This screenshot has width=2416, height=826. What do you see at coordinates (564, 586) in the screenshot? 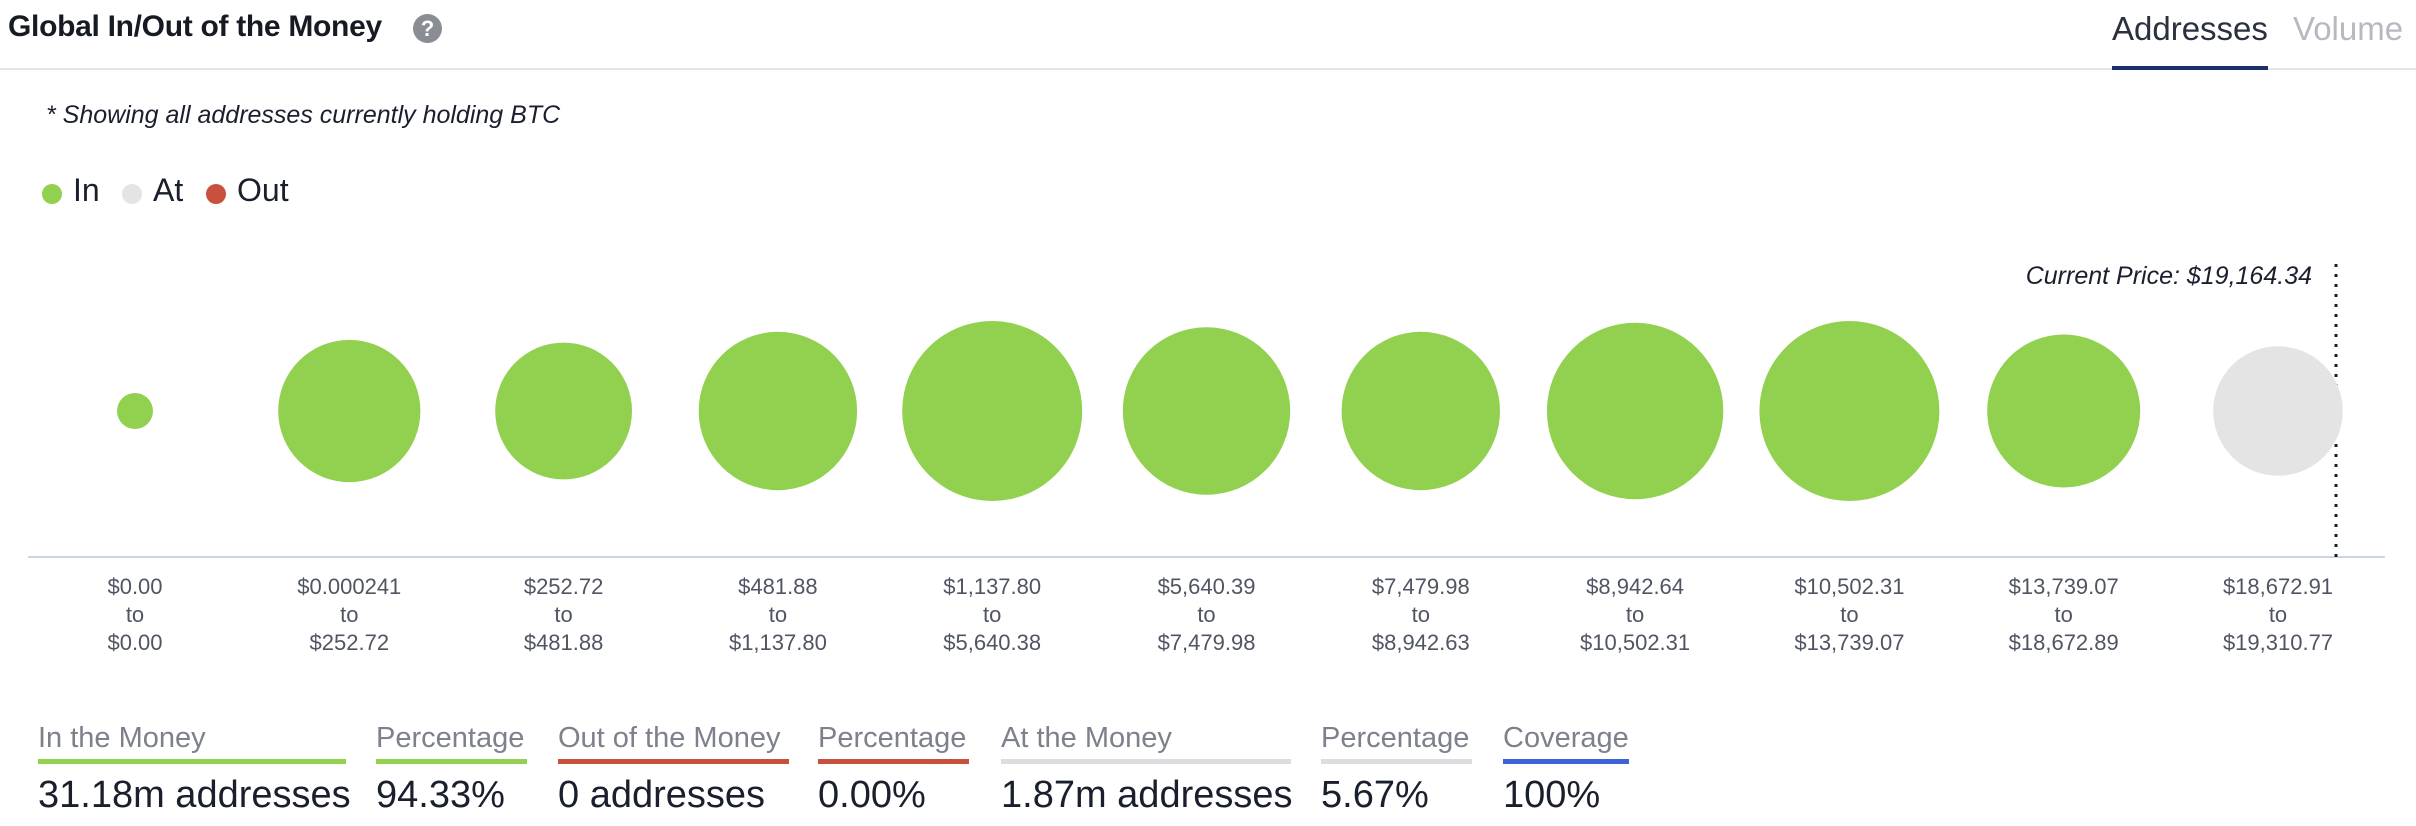
I see `range-from-3: $252.72` at bounding box center [564, 586].